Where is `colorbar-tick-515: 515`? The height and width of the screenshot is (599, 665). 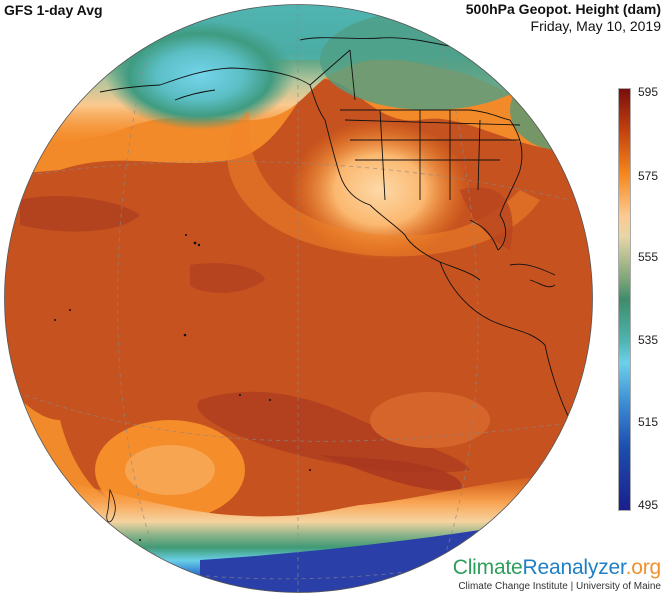 colorbar-tick-515: 515 is located at coordinates (648, 422).